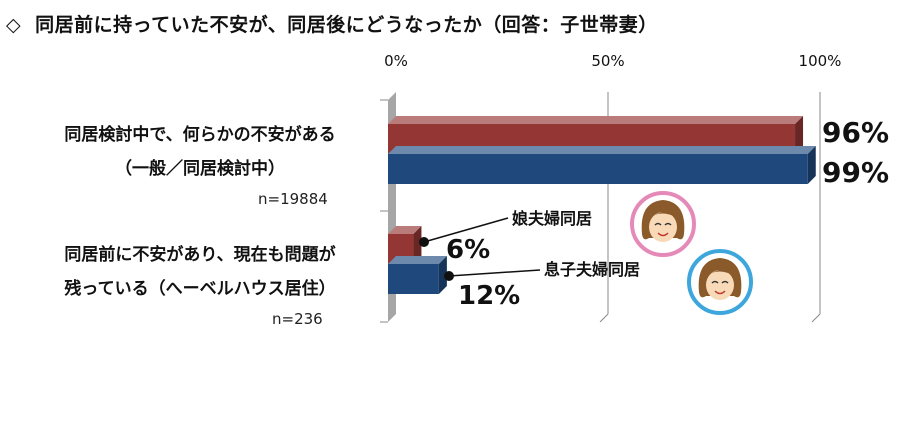 The height and width of the screenshot is (425, 910). Describe the element at coordinates (799, 135) in the screenshot. I see `bar-red-1-side` at that location.